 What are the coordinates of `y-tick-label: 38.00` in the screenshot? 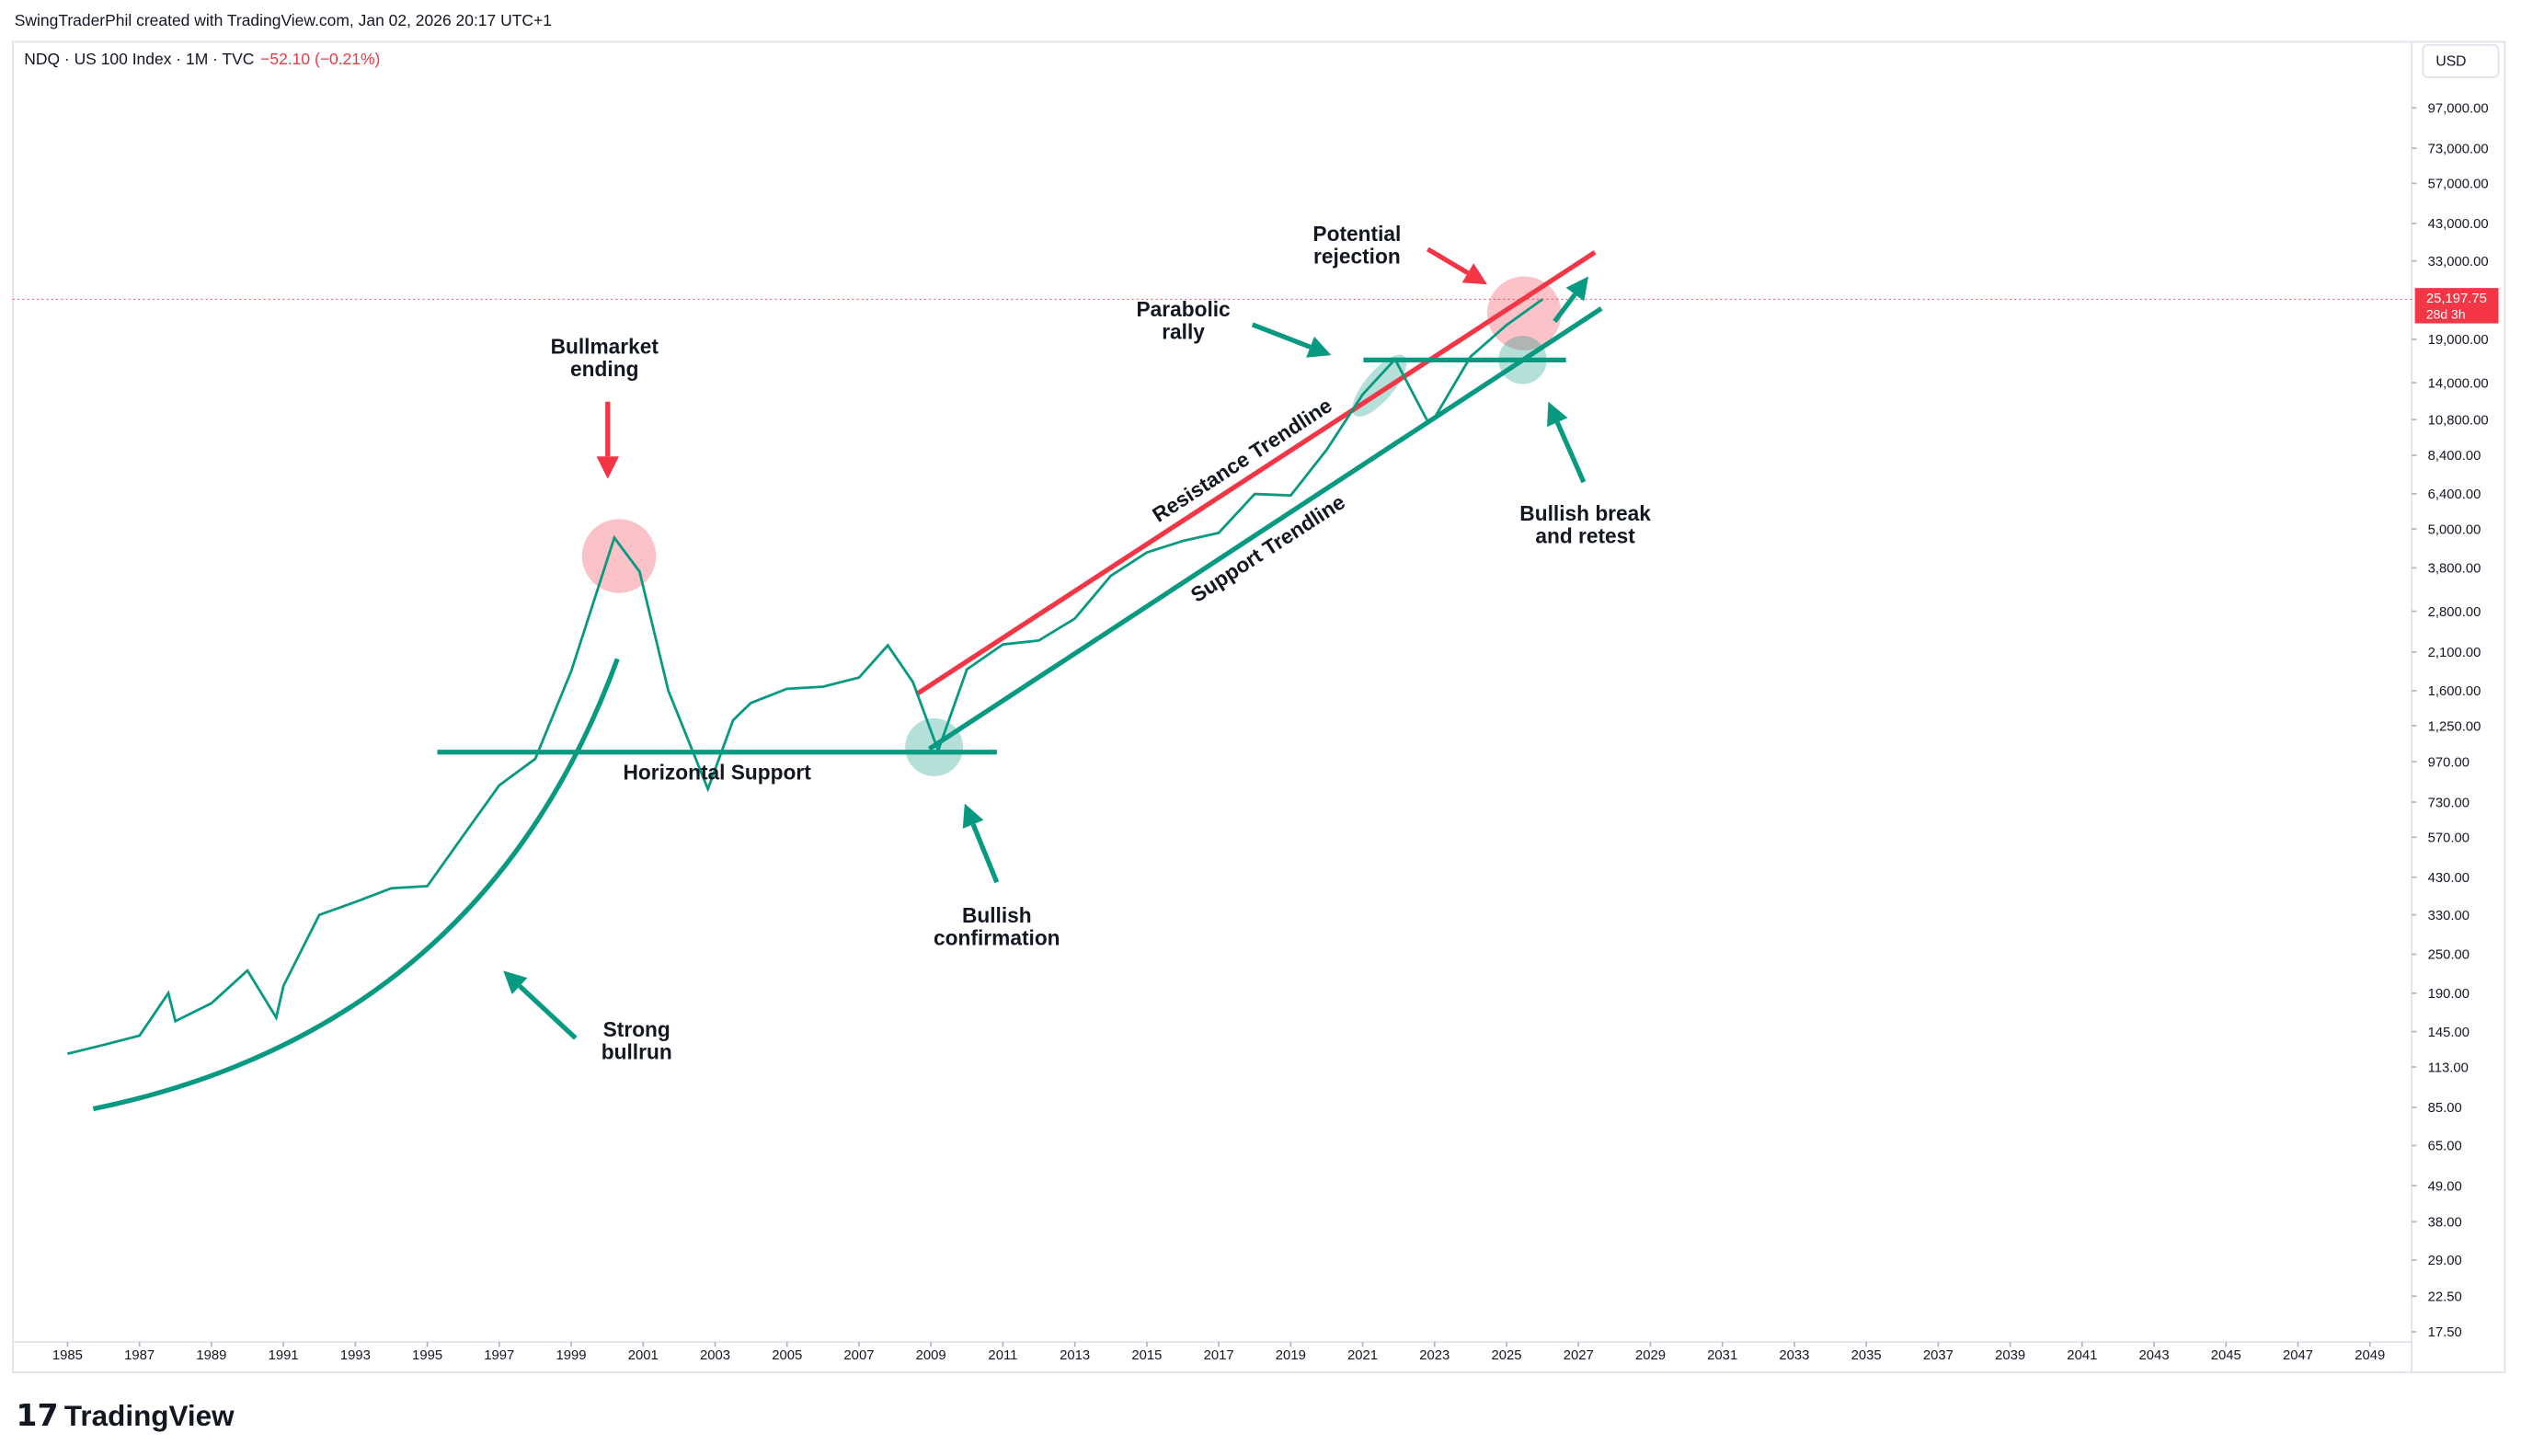 It's located at (2445, 1223).